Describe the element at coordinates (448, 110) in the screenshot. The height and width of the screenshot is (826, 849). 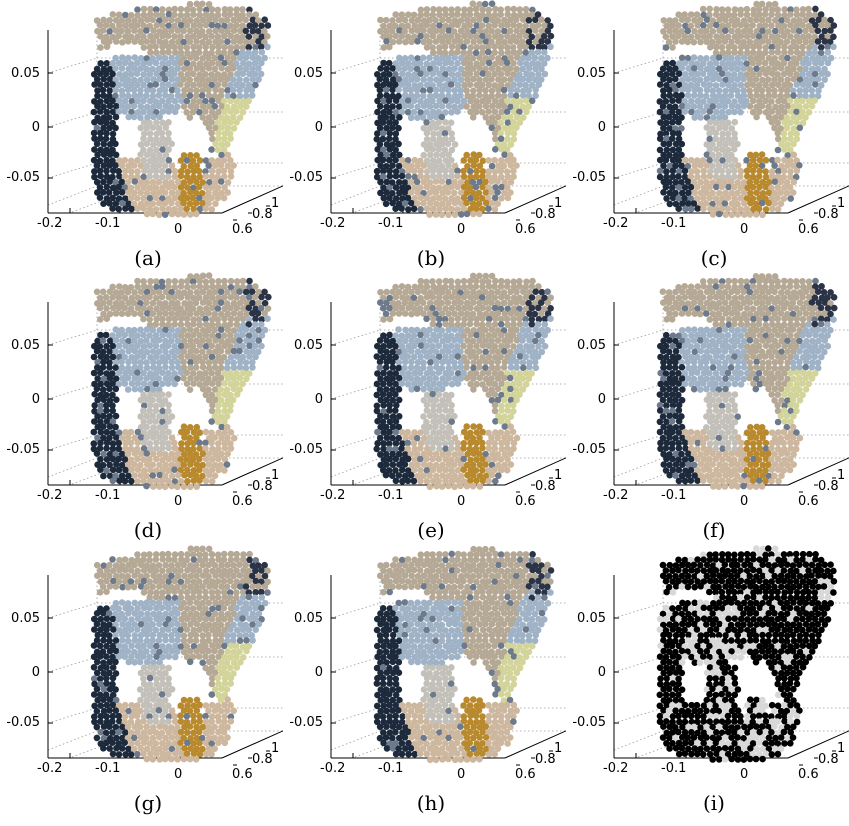
I see `point-cloud-plot` at that location.